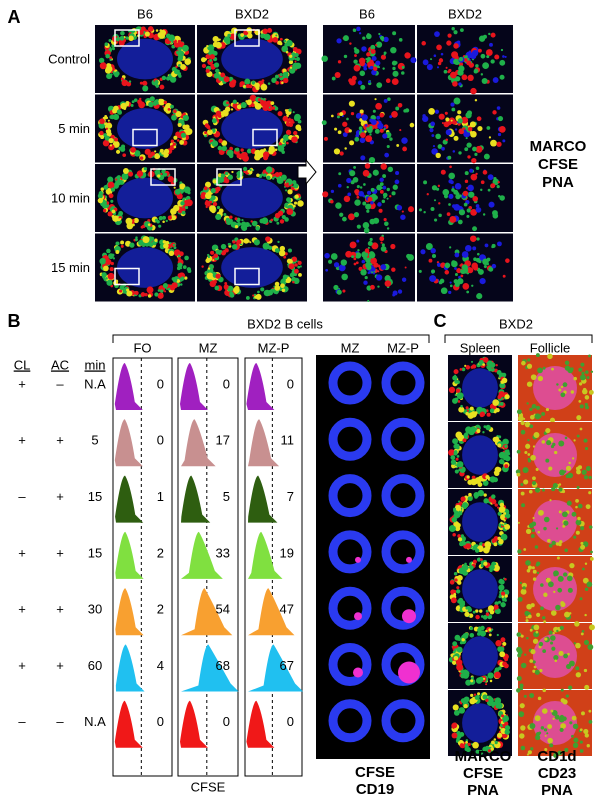 This screenshot has height=799, width=602. Describe the element at coordinates (556, 756) in the screenshot. I see `legend-label: CD1d` at that location.